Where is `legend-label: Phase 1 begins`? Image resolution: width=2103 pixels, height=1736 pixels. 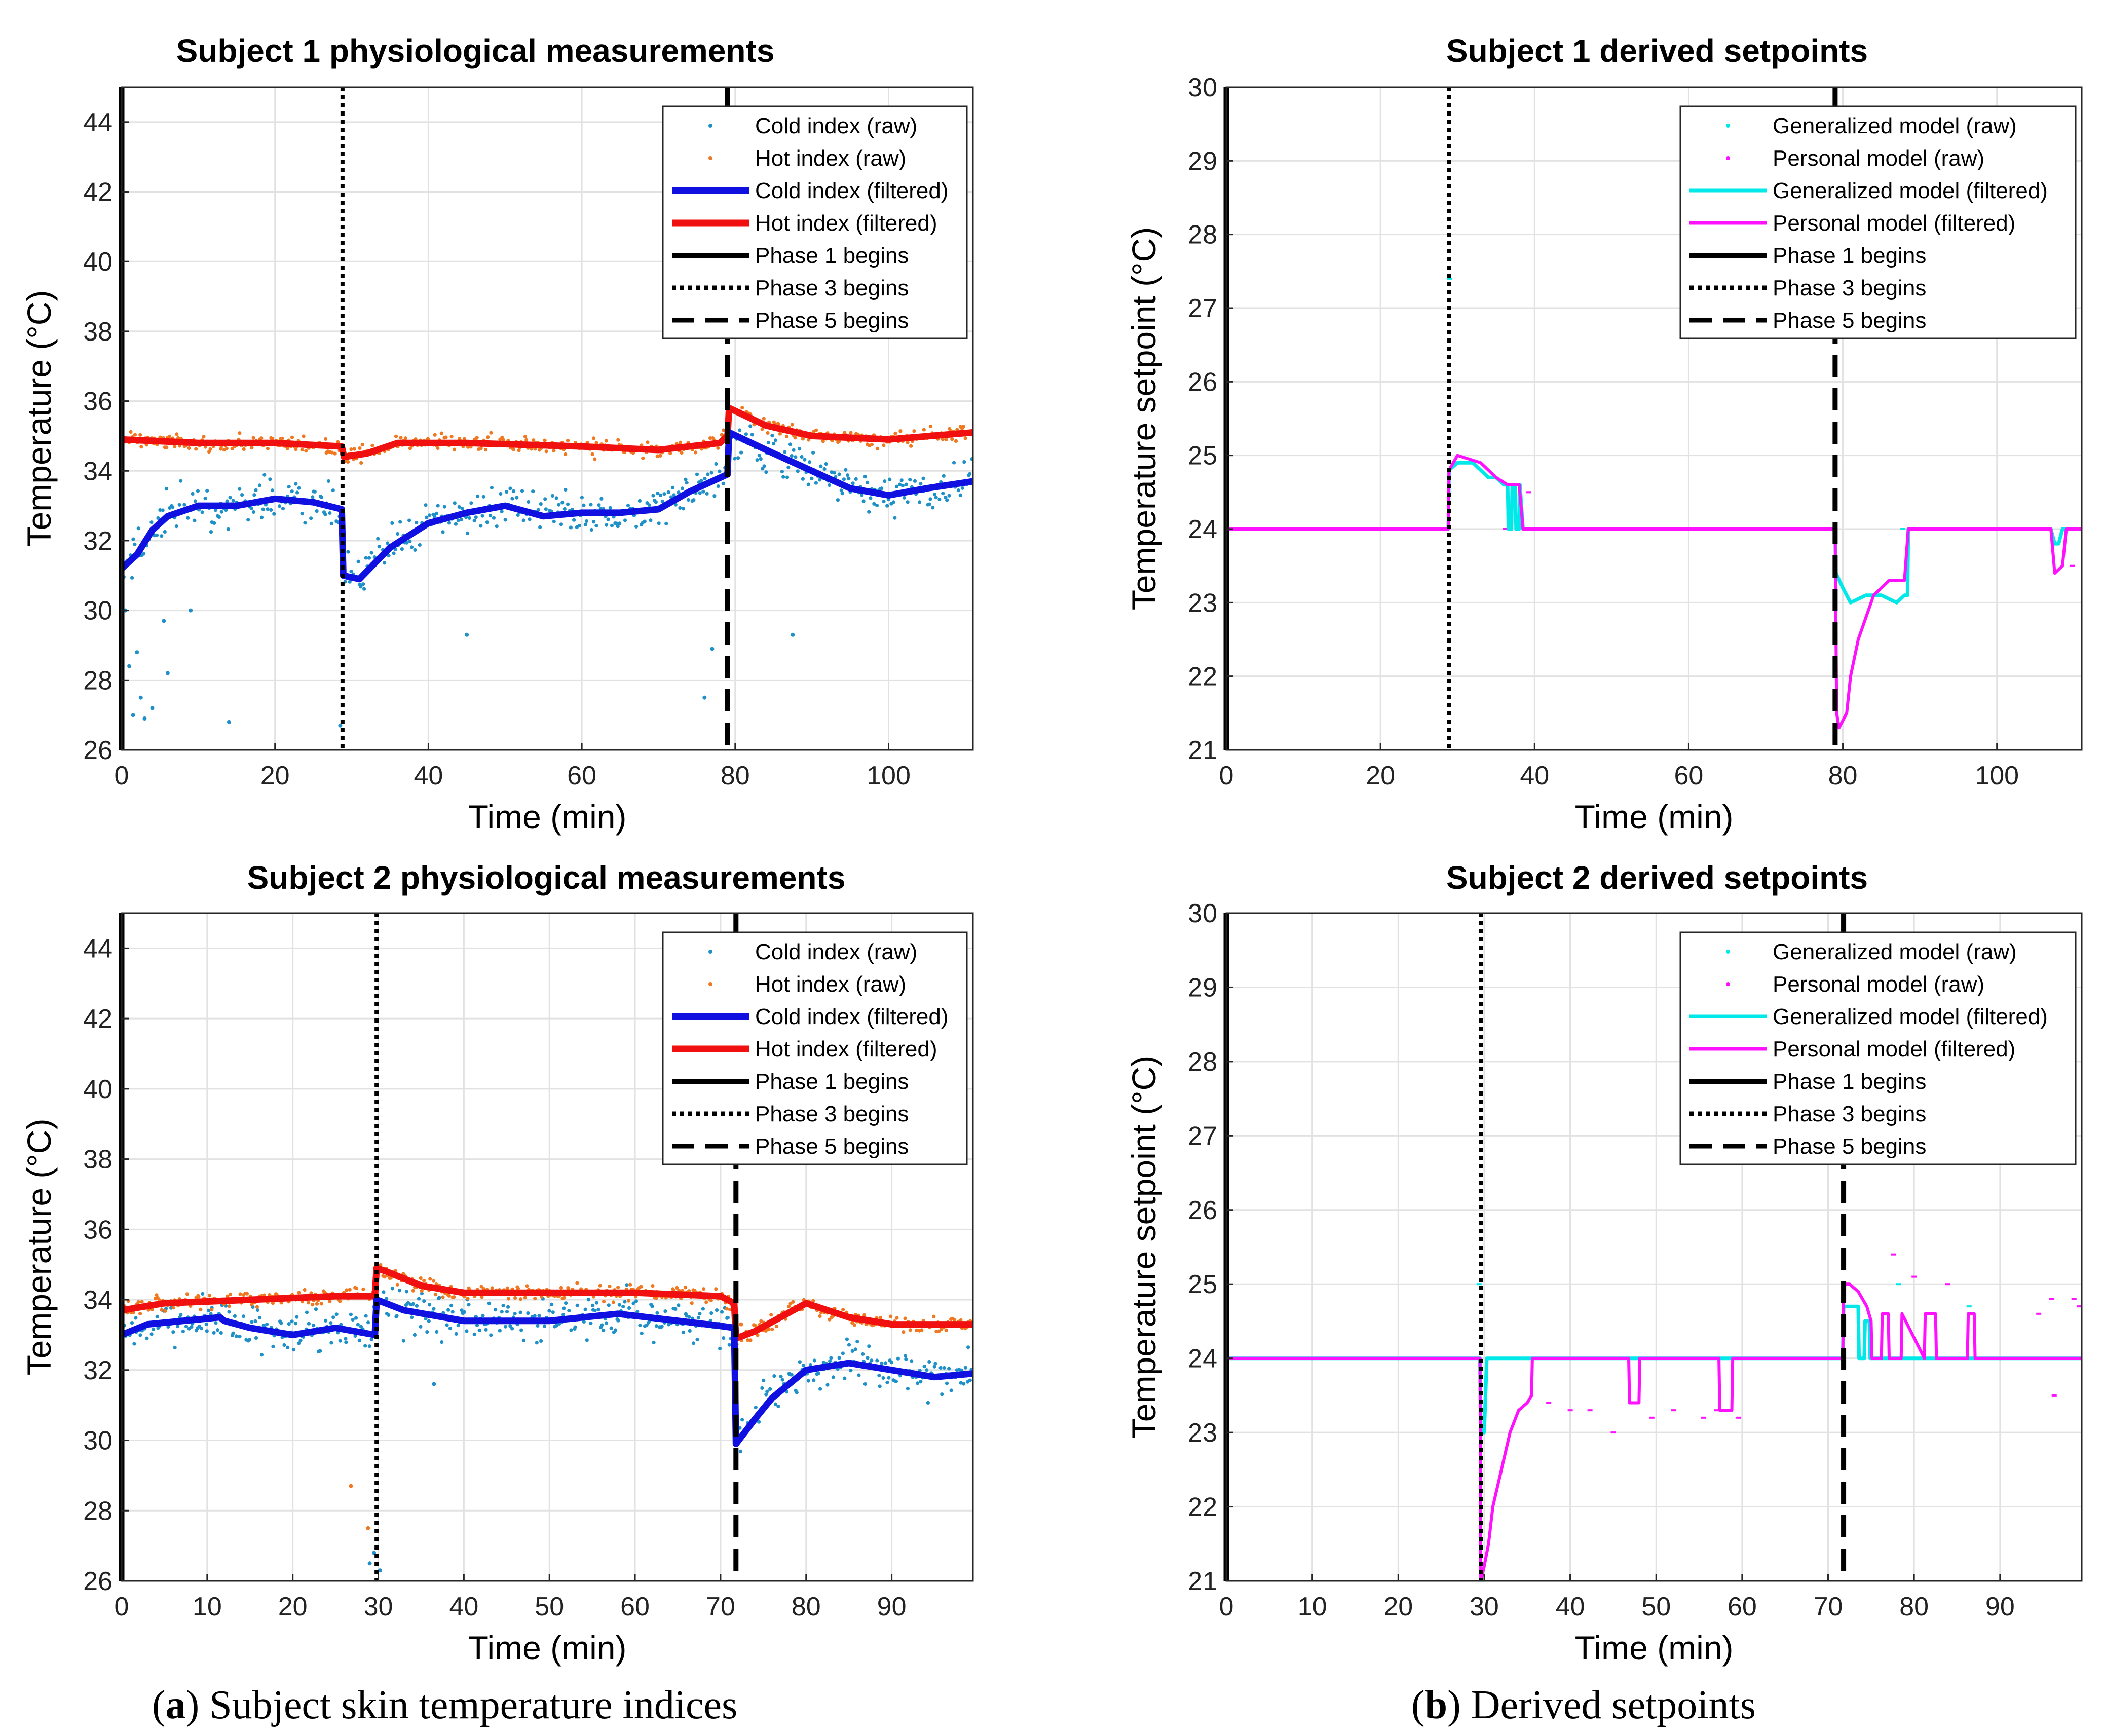
legend-label: Phase 1 begins is located at coordinates (1850, 1081).